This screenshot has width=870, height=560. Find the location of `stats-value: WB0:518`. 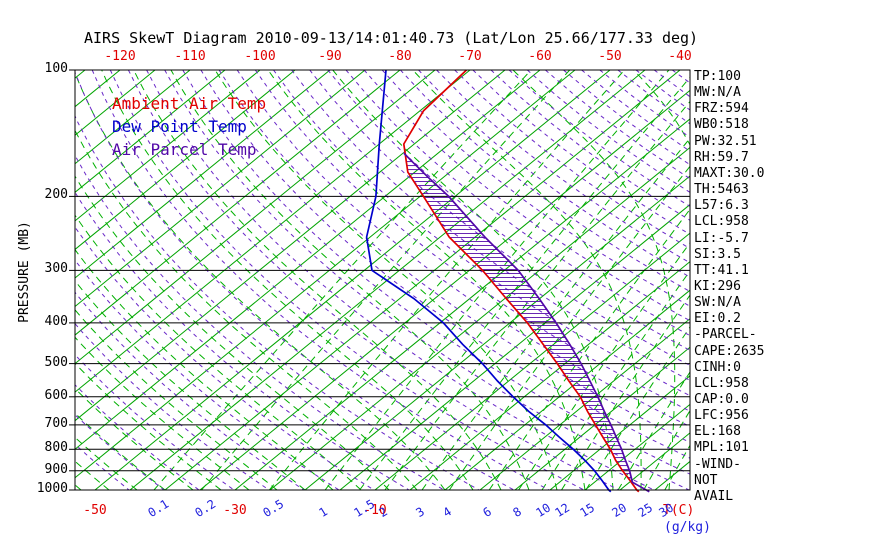

stats-value: WB0:518 is located at coordinates (721, 125).